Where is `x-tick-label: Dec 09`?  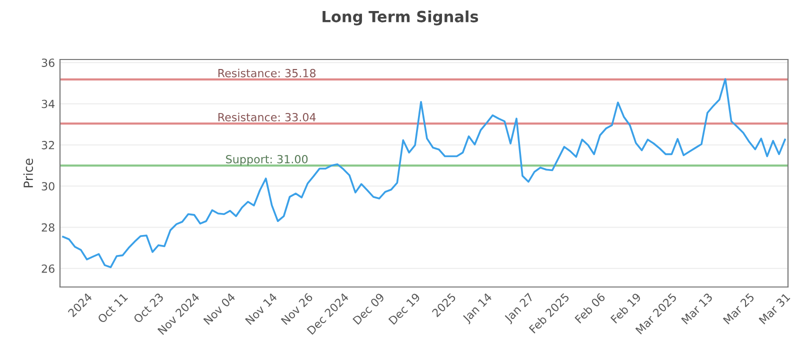
x-tick-label: Dec 09 is located at coordinates (368, 308).